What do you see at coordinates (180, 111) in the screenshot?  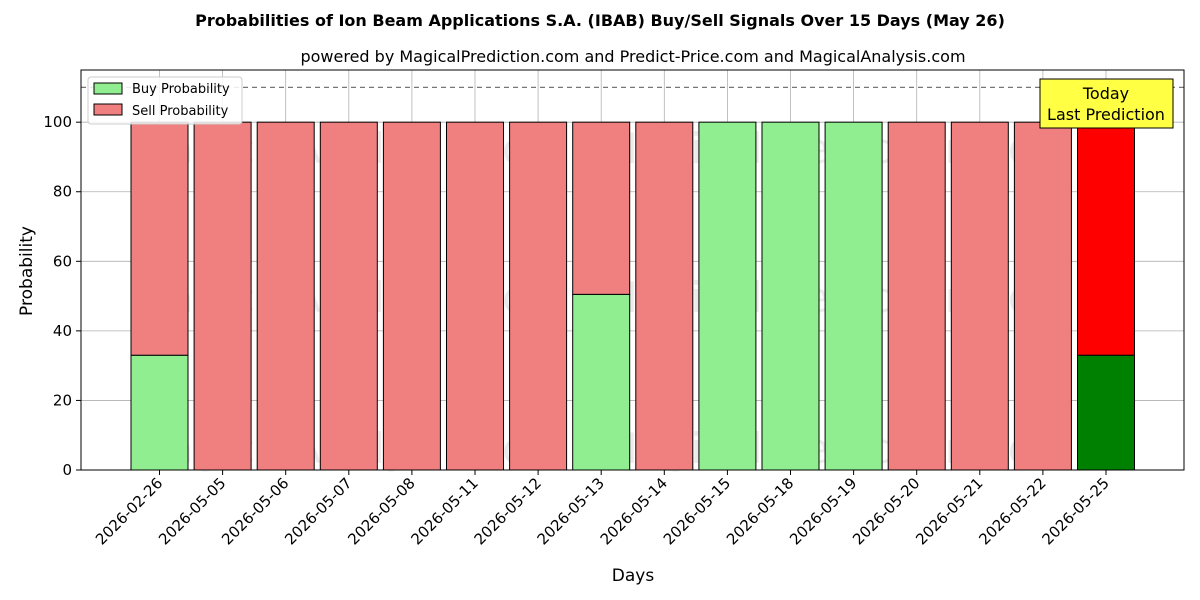 I see `legend-label-sell: Sell Probability` at bounding box center [180, 111].